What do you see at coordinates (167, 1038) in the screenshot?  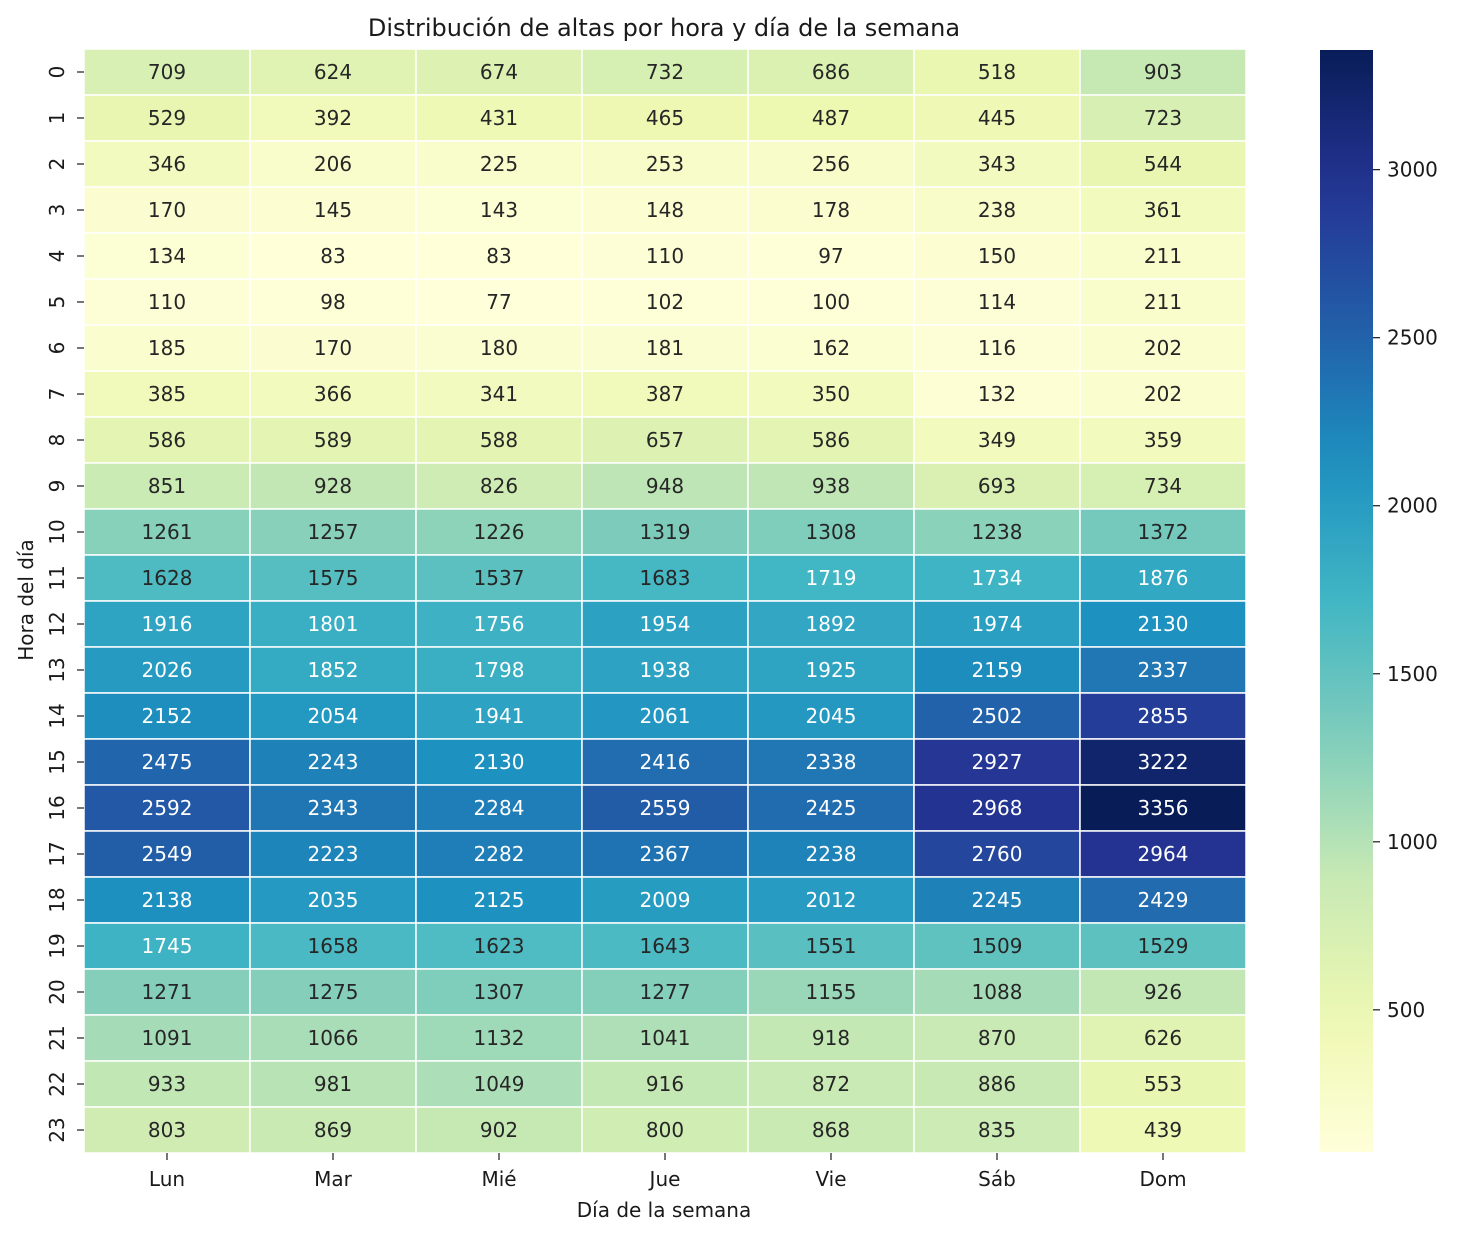 I see `cell-value-label: 1091` at bounding box center [167, 1038].